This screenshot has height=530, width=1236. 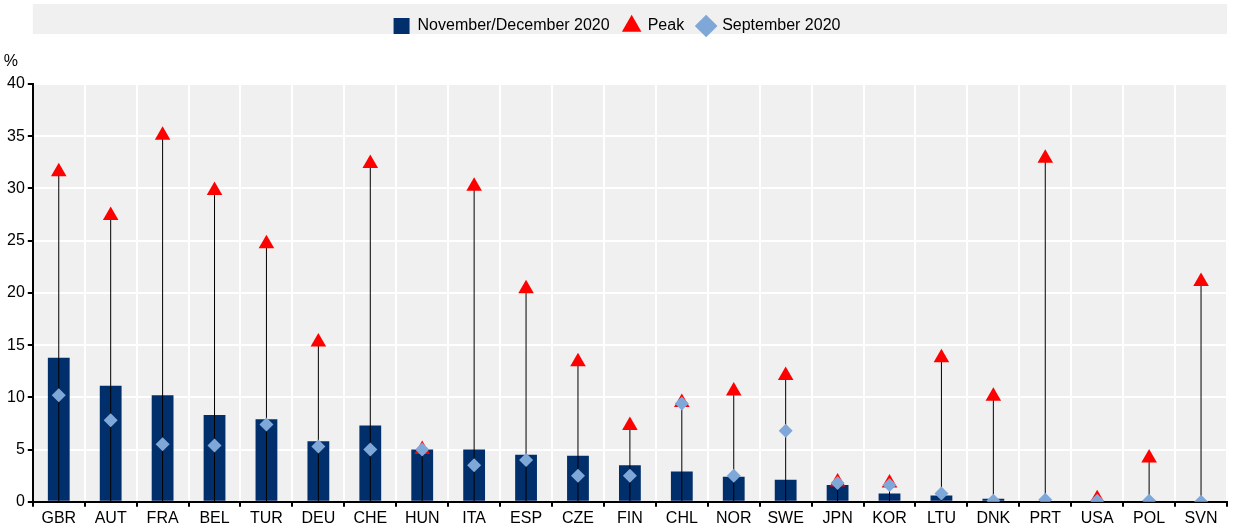 I want to click on x-tick-label: HUN, so click(x=422, y=517).